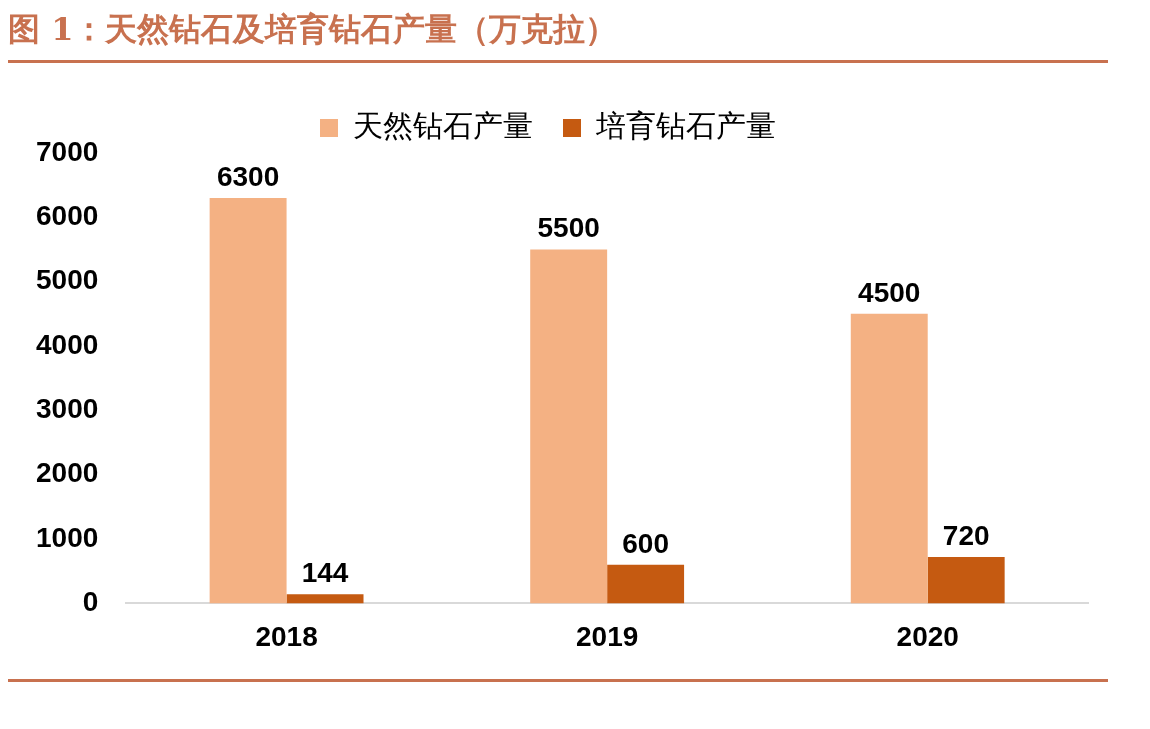 The image size is (1150, 729). What do you see at coordinates (90, 602) in the screenshot?
I see `y-tick-label: 0` at bounding box center [90, 602].